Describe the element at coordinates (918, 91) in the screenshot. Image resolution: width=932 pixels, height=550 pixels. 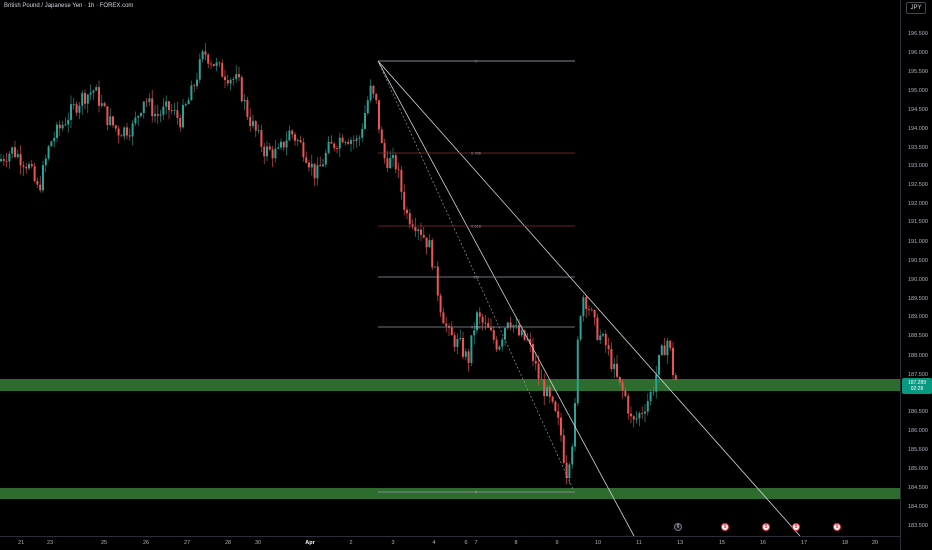
I see `price-tick-label: 195.000` at that location.